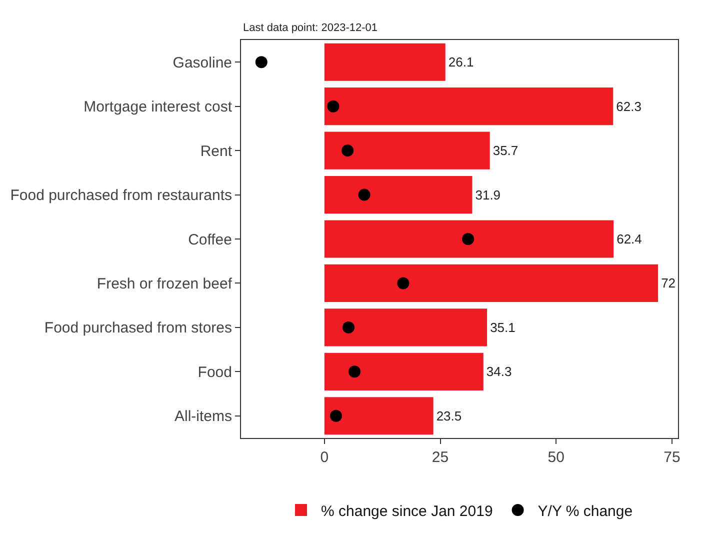  Describe the element at coordinates (310, 28) in the screenshot. I see `chart-subtitle: Last data point: 2023-12-01` at that location.